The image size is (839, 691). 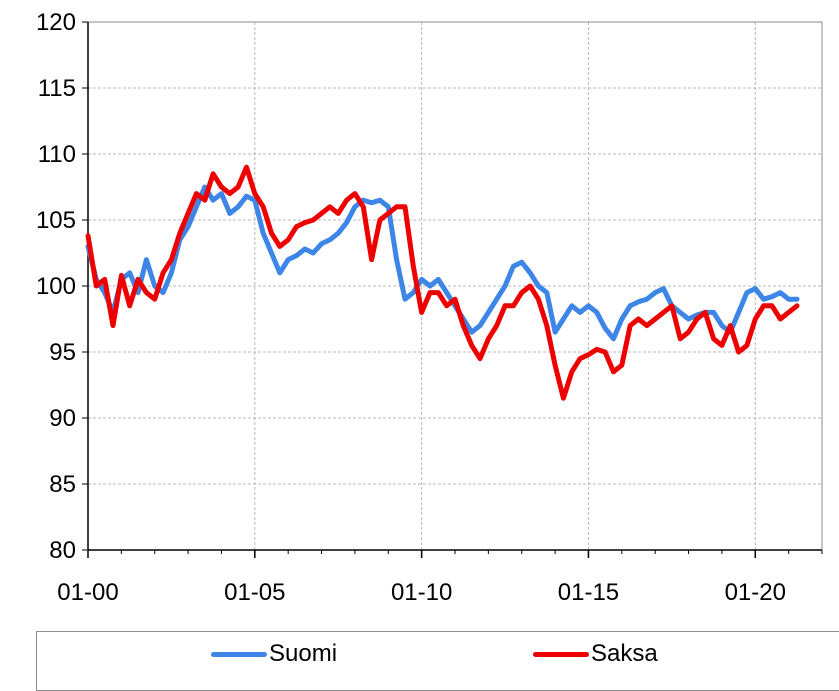 I want to click on legend-item-saksa: Saksa, so click(x=595, y=654).